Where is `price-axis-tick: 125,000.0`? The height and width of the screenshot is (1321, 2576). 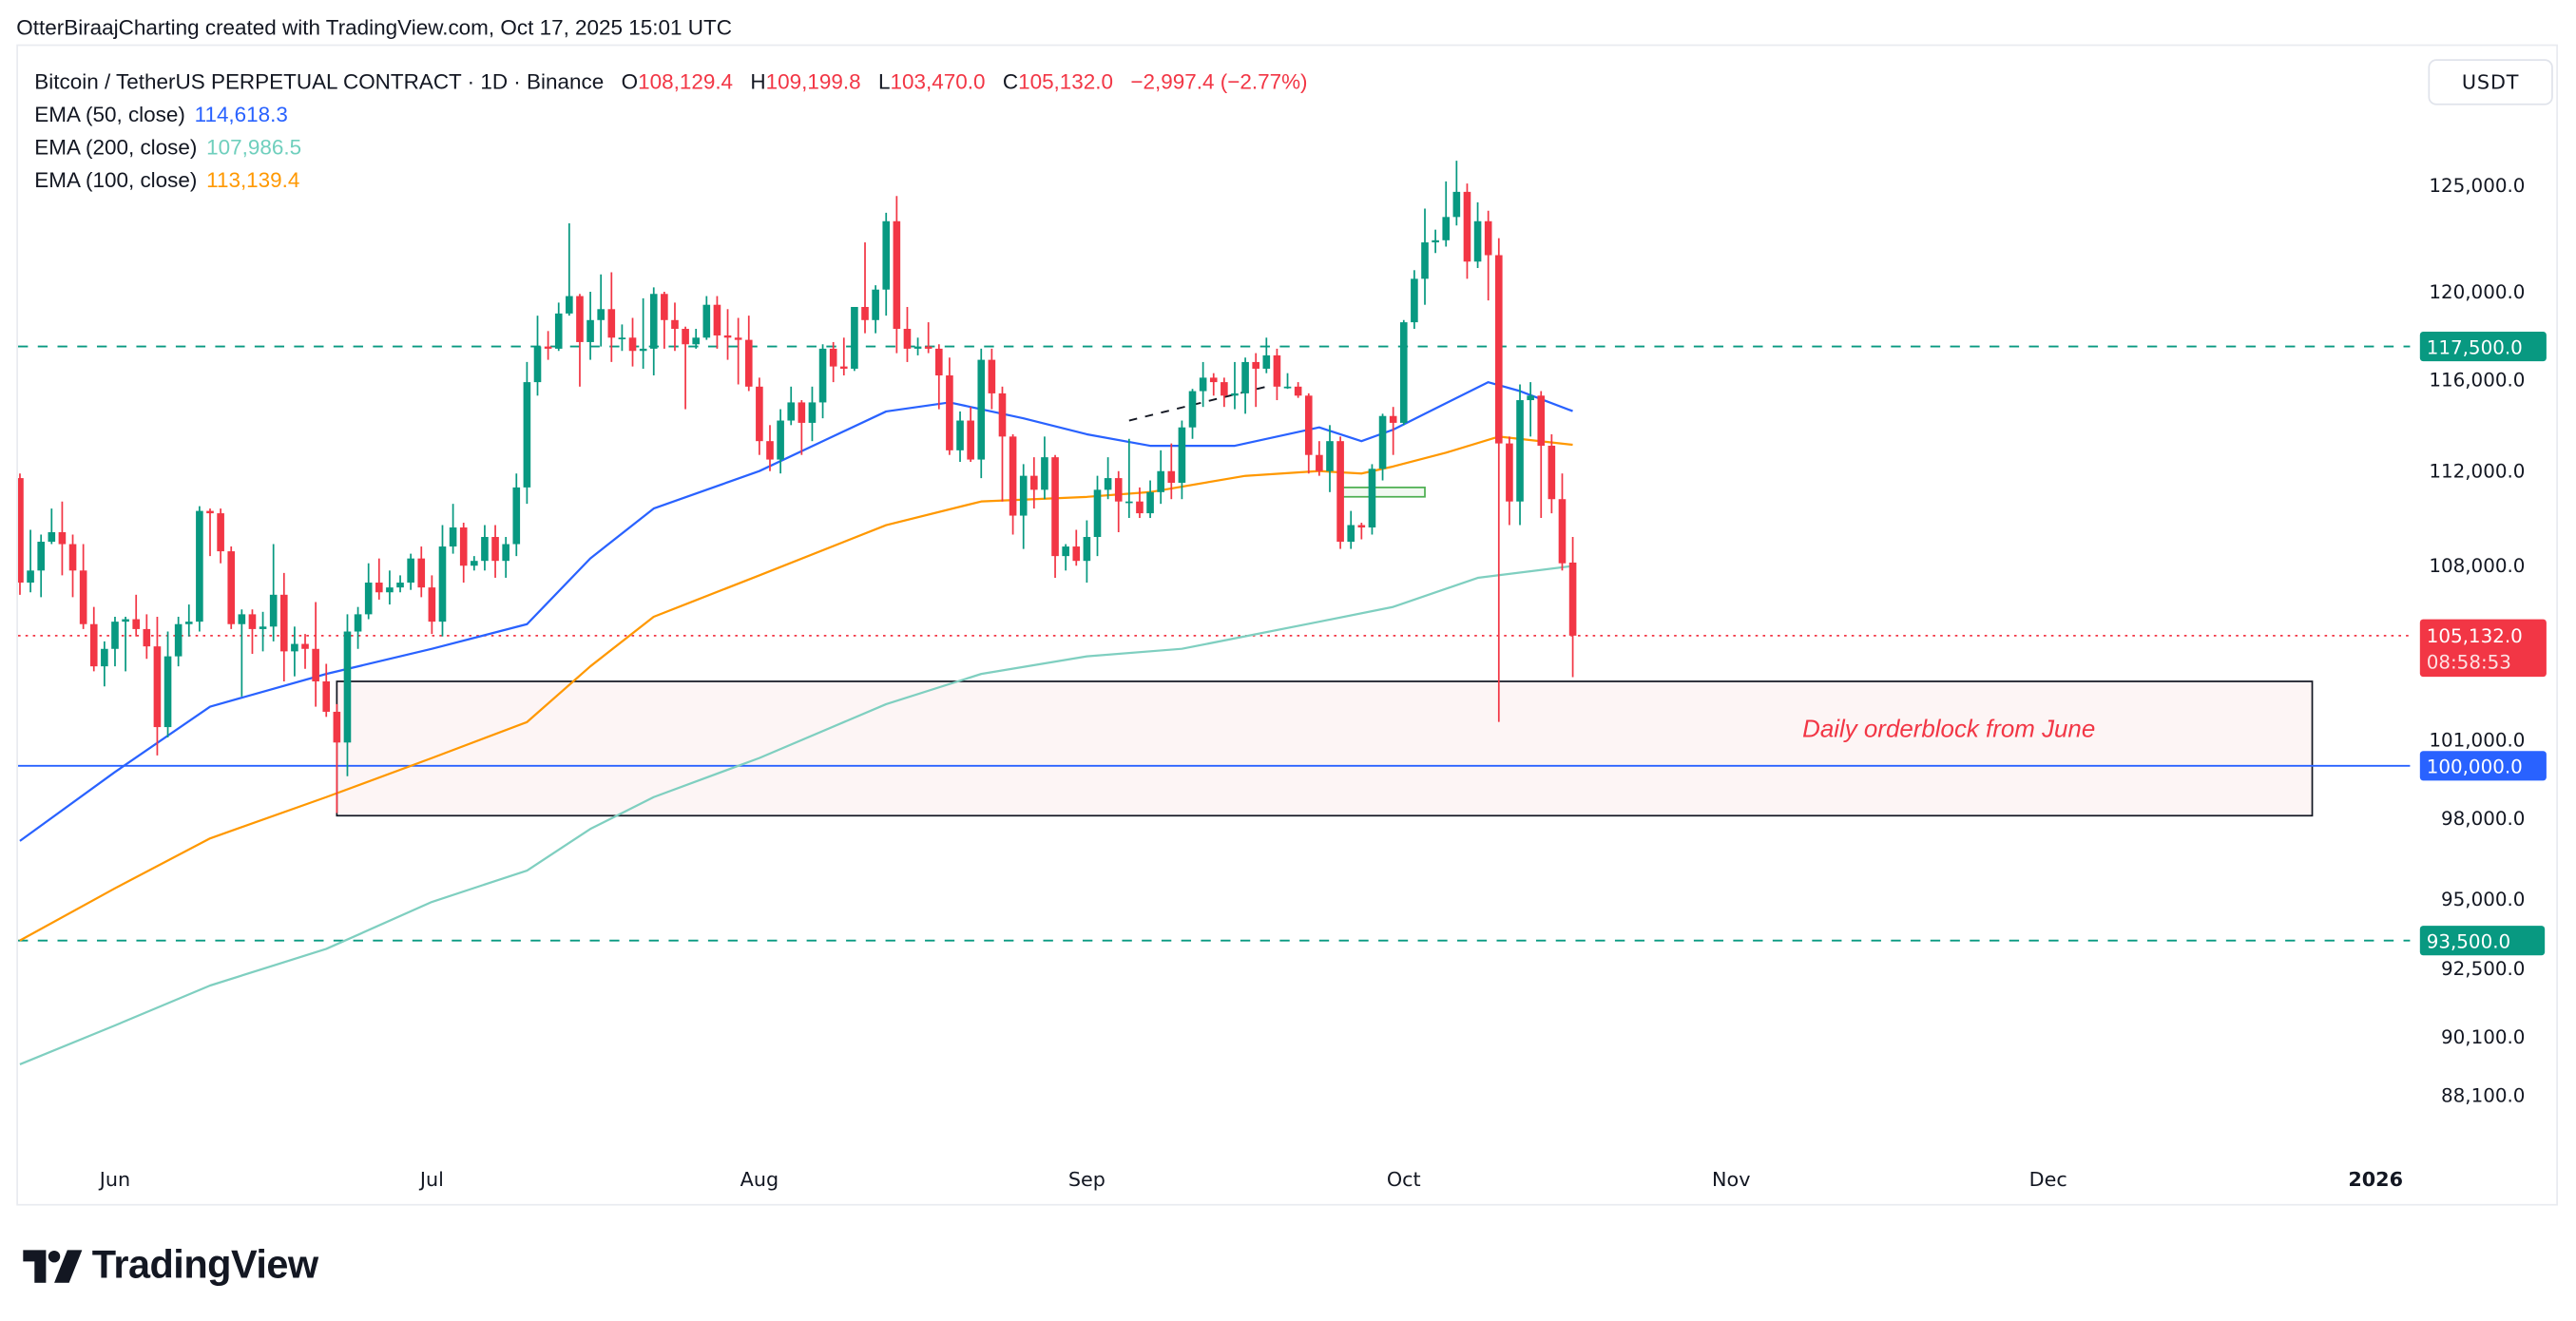 price-axis-tick: 125,000.0 is located at coordinates (2477, 186).